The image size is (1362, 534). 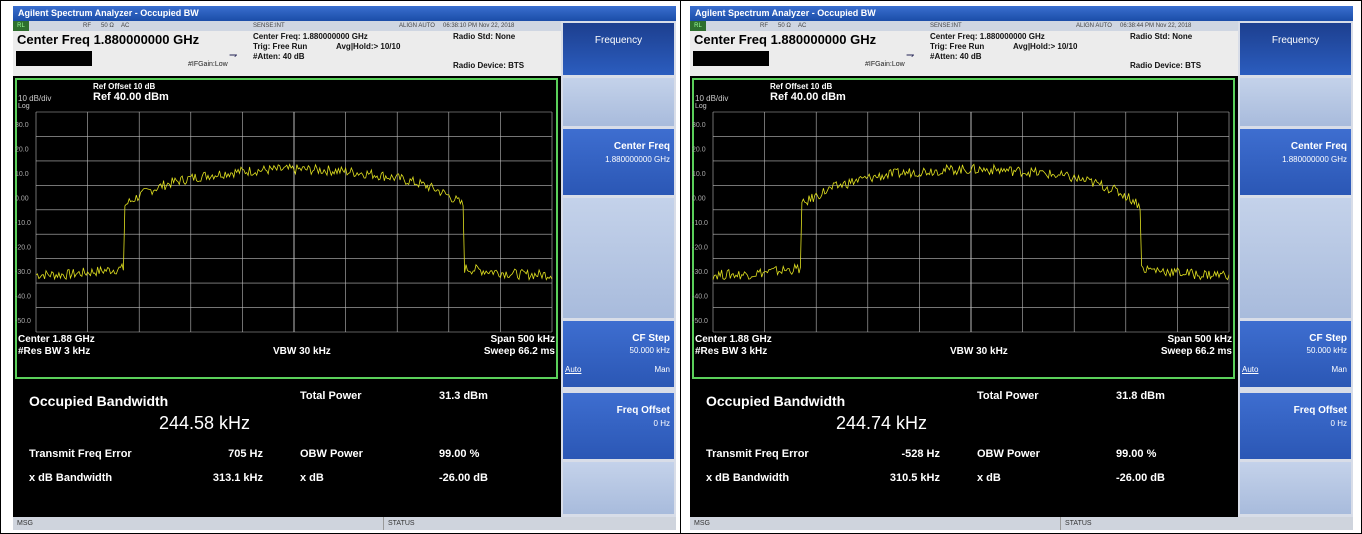 I want to click on softkey-label: Freq Offset, so click(x=643, y=410).